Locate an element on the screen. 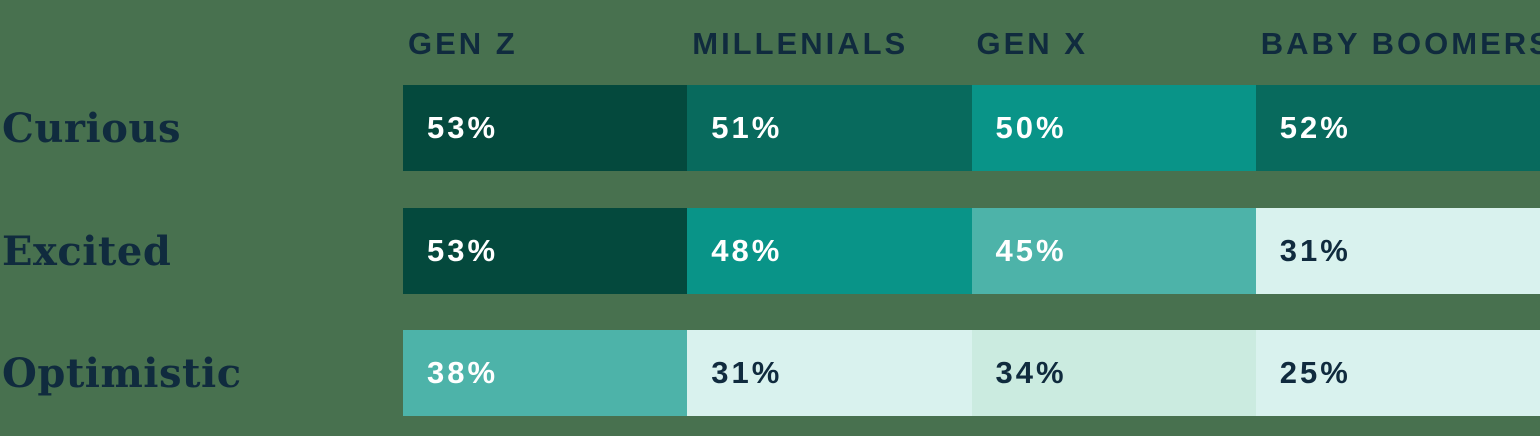  row-label-curious: Curious is located at coordinates (91, 128).